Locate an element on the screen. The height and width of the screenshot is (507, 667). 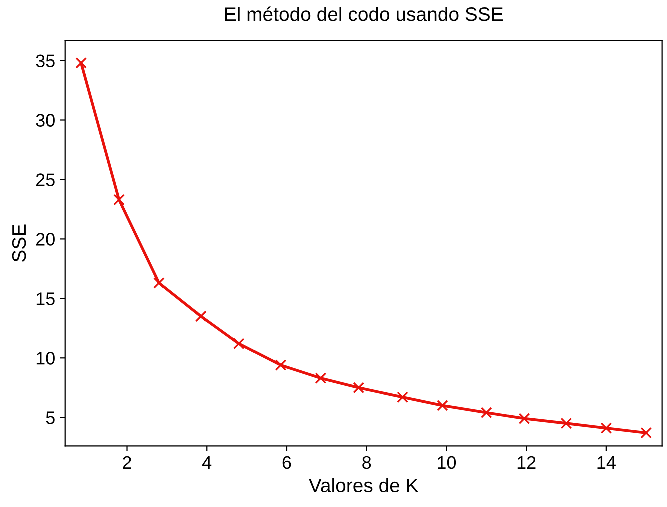
y-axis-title: SSE is located at coordinates (19, 243).